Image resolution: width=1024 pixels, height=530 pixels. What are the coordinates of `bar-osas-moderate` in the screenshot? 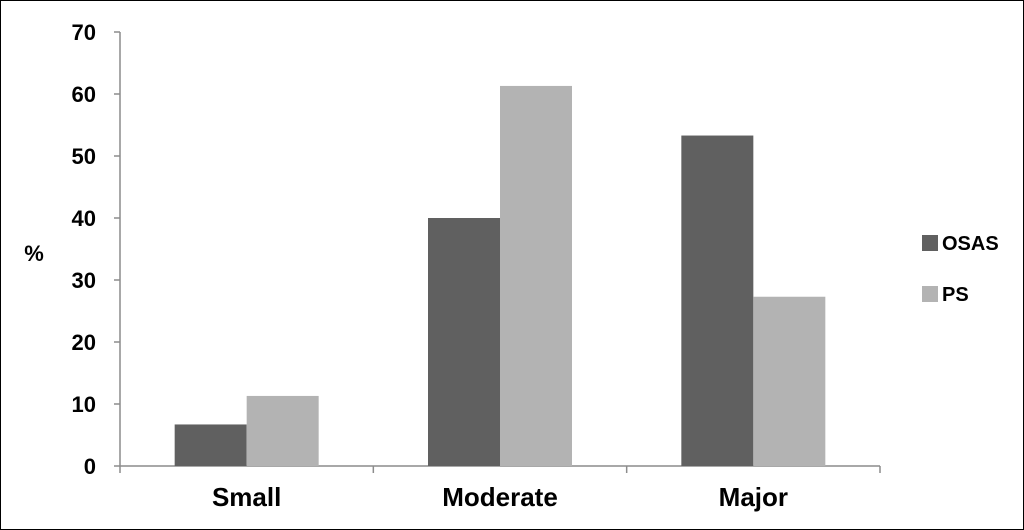 It's located at (464, 342).